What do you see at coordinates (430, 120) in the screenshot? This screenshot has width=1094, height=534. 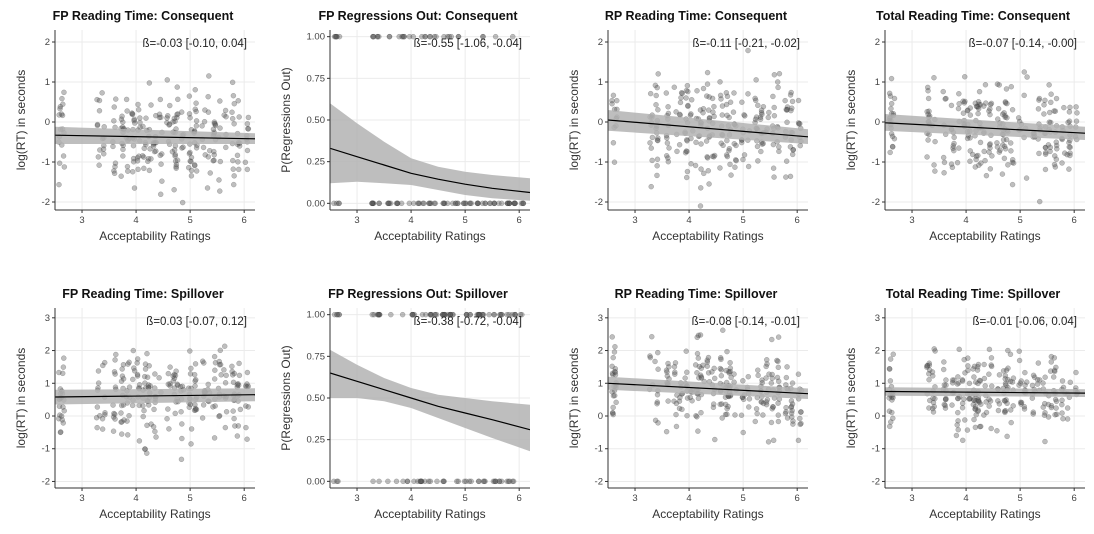 I see `plot-area` at bounding box center [430, 120].